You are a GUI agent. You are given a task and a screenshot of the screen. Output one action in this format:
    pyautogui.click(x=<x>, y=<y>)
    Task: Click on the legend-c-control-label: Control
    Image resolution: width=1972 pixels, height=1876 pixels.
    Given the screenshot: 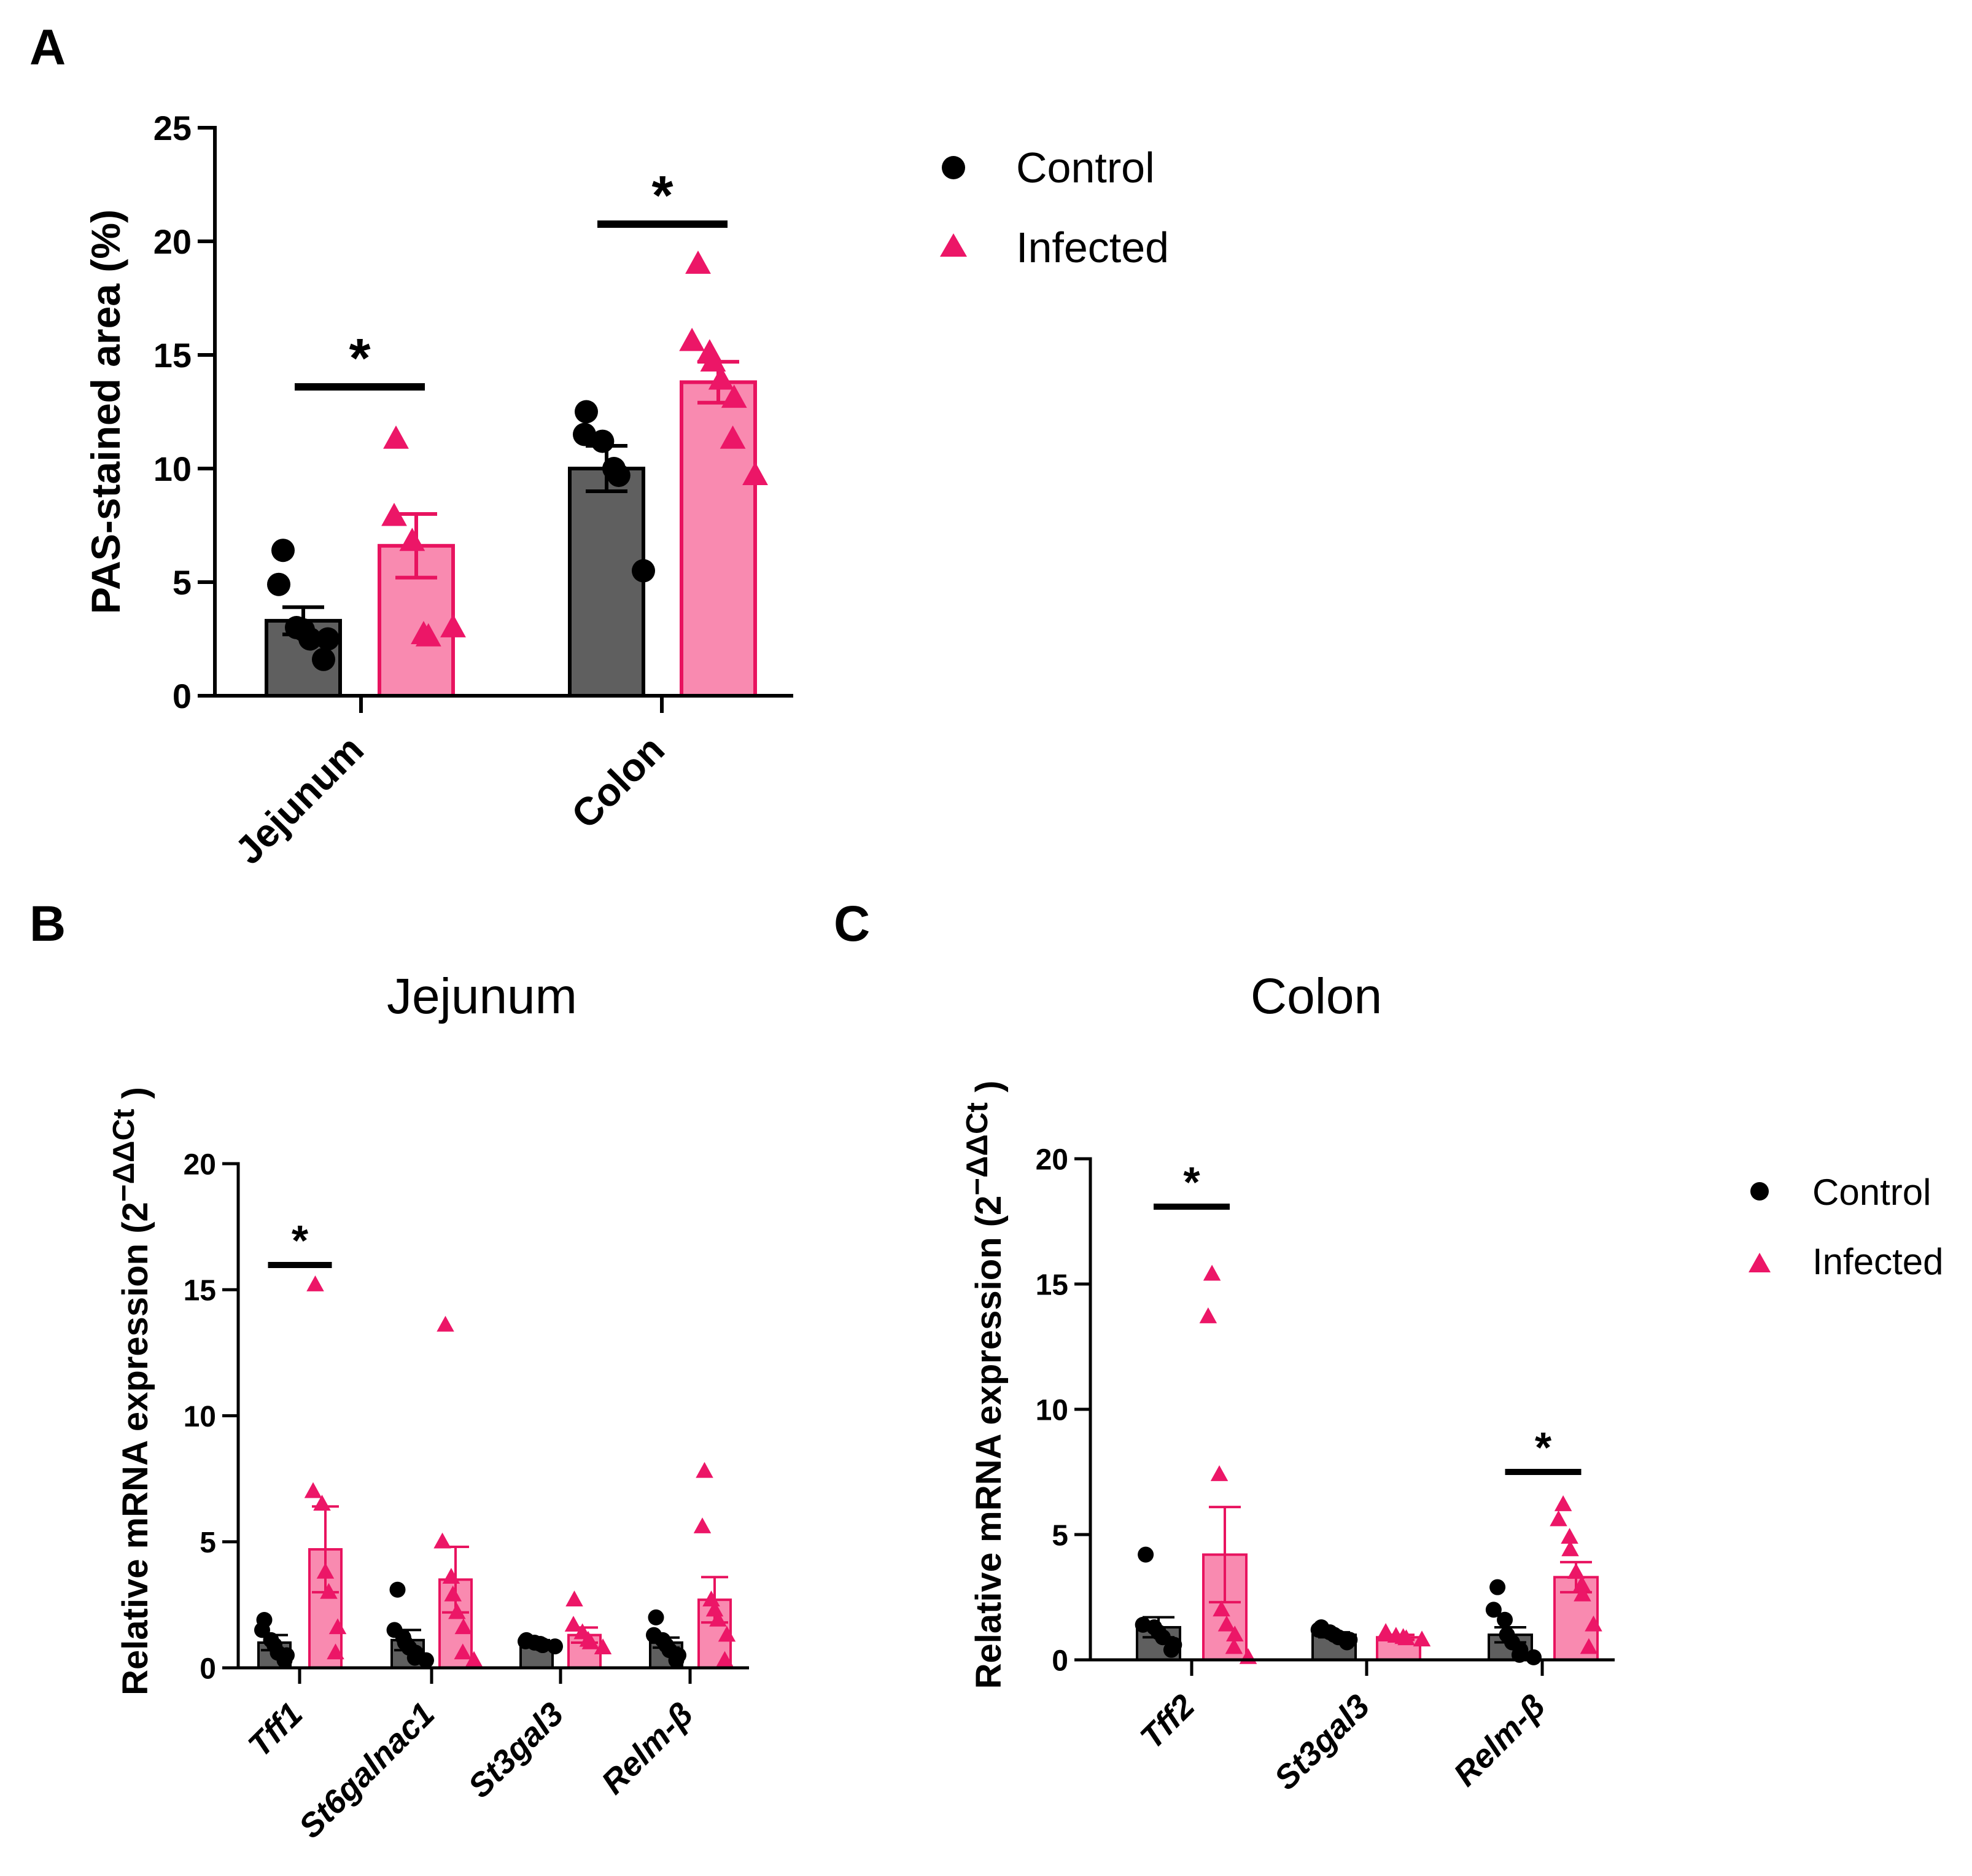 What is the action you would take?
    pyautogui.click(x=1871, y=1192)
    